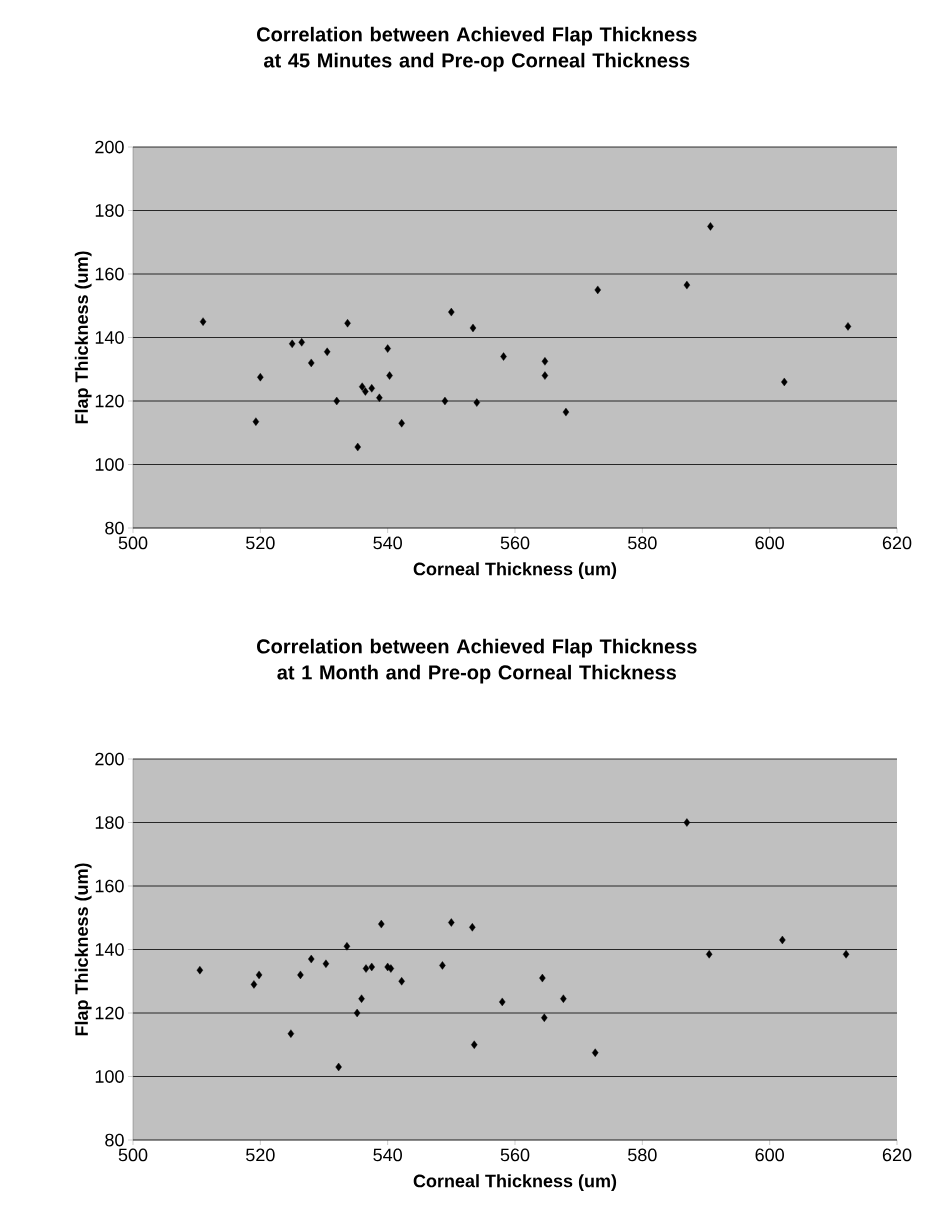 Image resolution: width=925 pixels, height=1226 pixels. I want to click on chart-title: Correlation between Achieved Flap Thickness at 1 Month and Pre-op Corneal Thickness, so click(477, 661).